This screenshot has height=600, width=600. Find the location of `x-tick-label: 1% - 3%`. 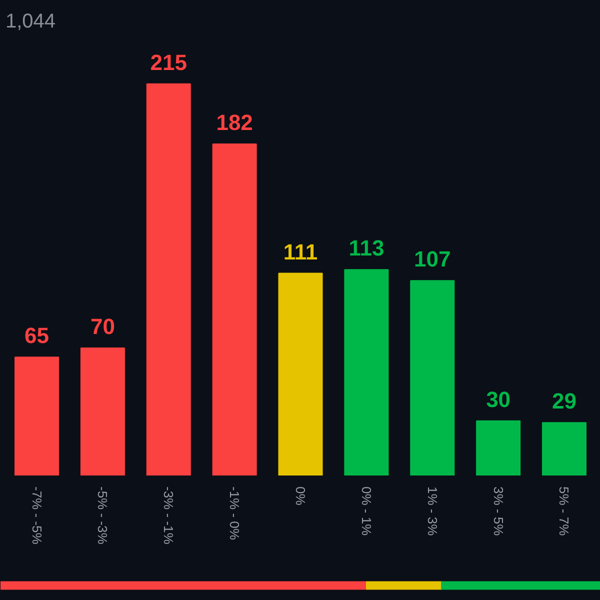

x-tick-label: 1% - 3% is located at coordinates (432, 511).